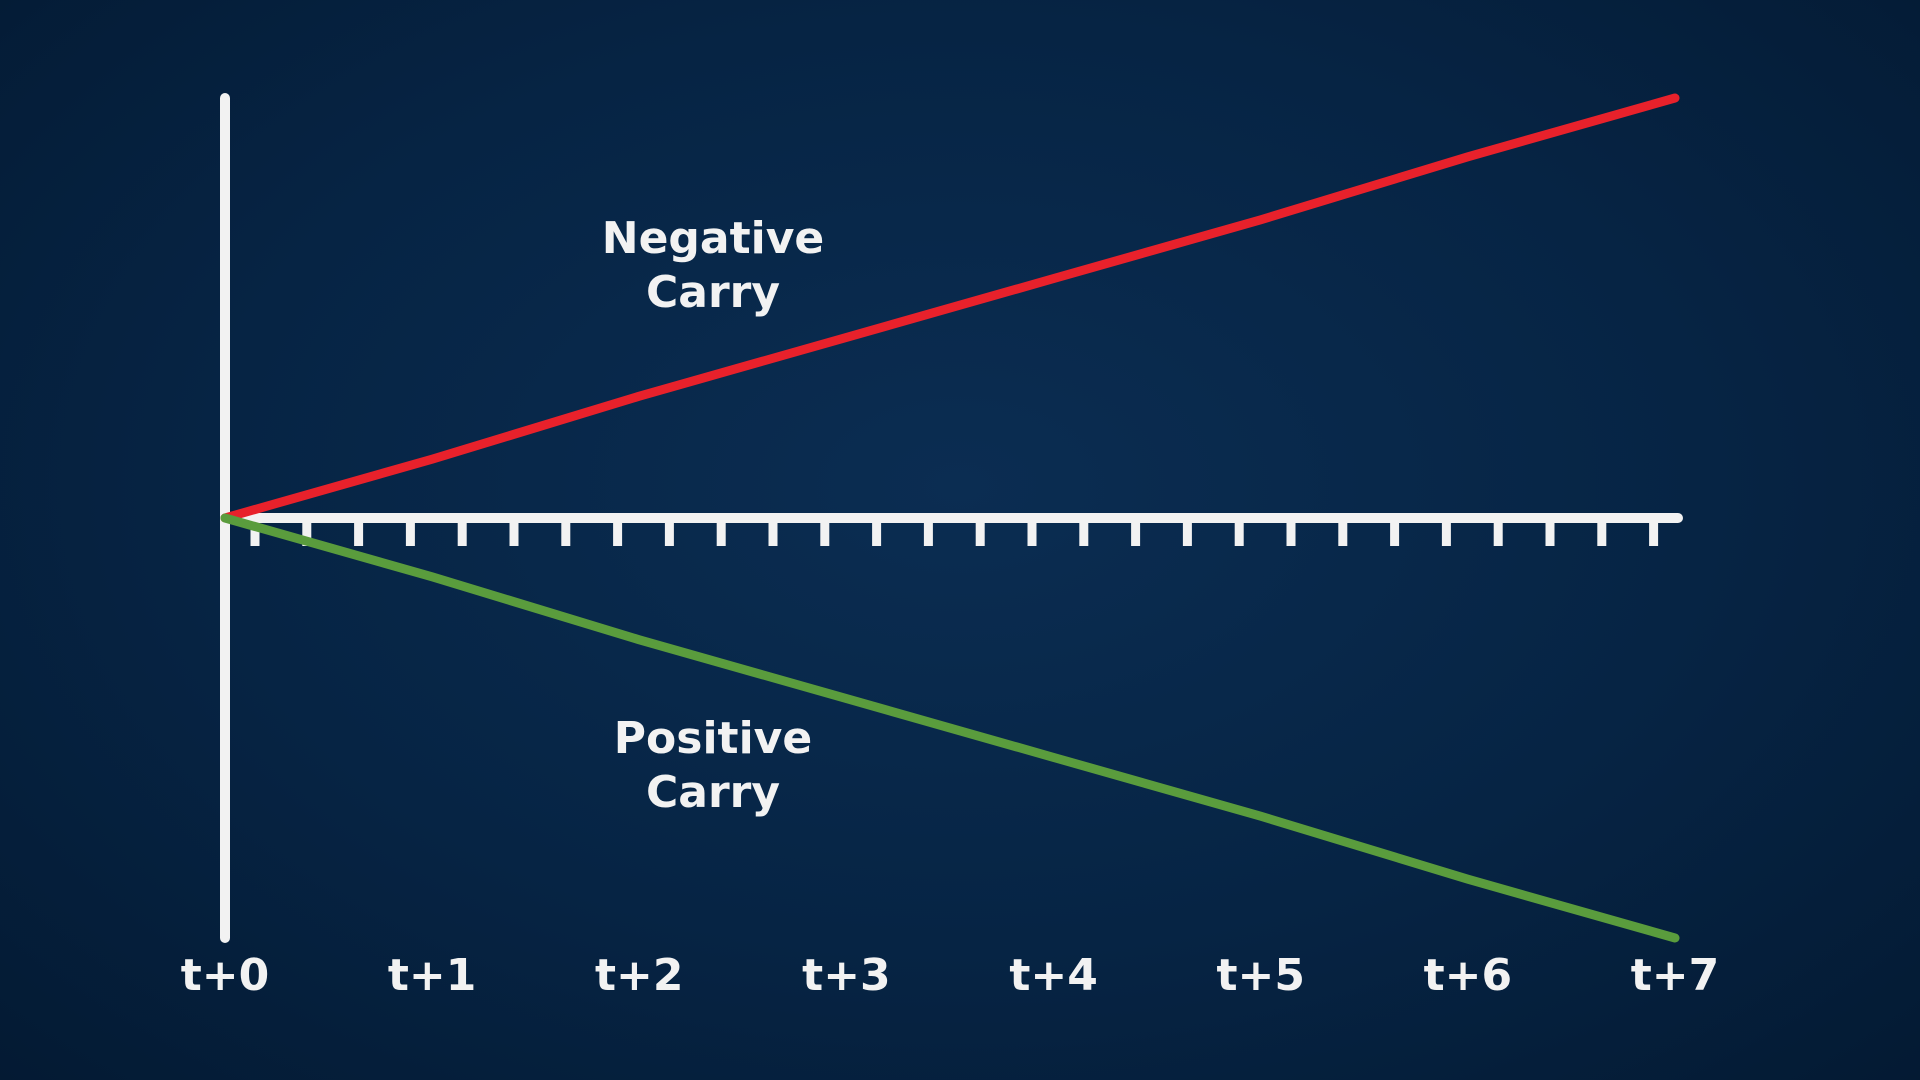 The image size is (1920, 1080). I want to click on series-label: Positive Carry, so click(713, 765).